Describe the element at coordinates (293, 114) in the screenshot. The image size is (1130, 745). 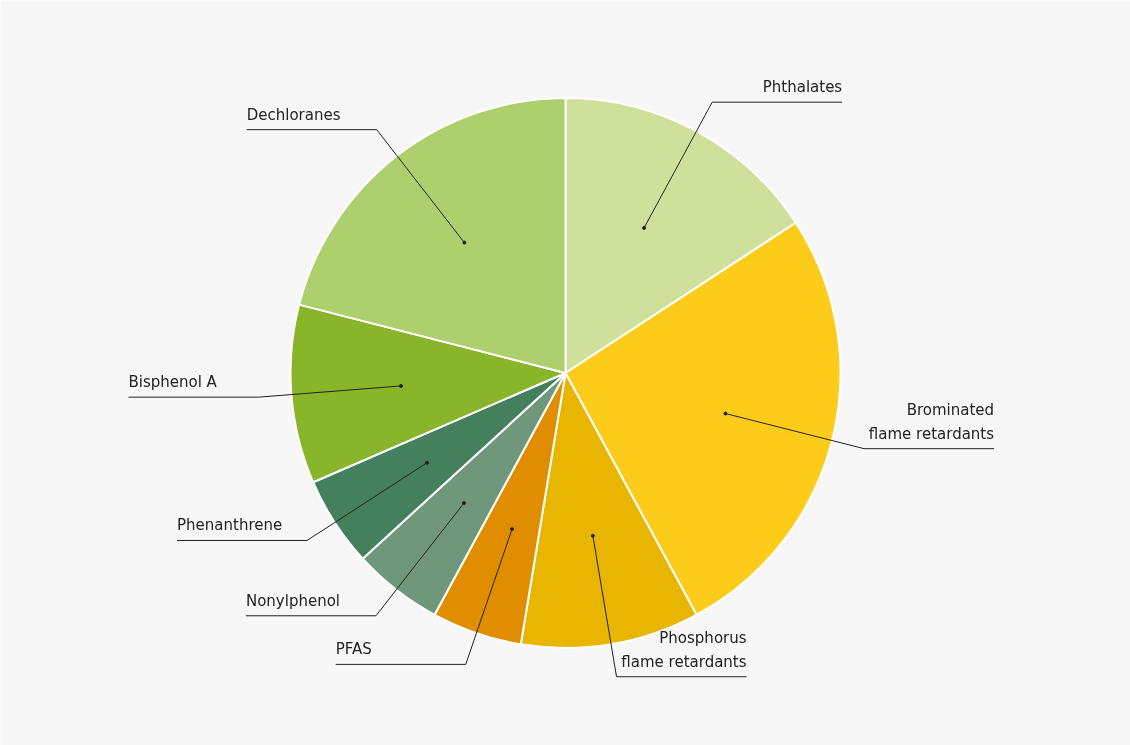
I see `slice-label: Dechloranes` at that location.